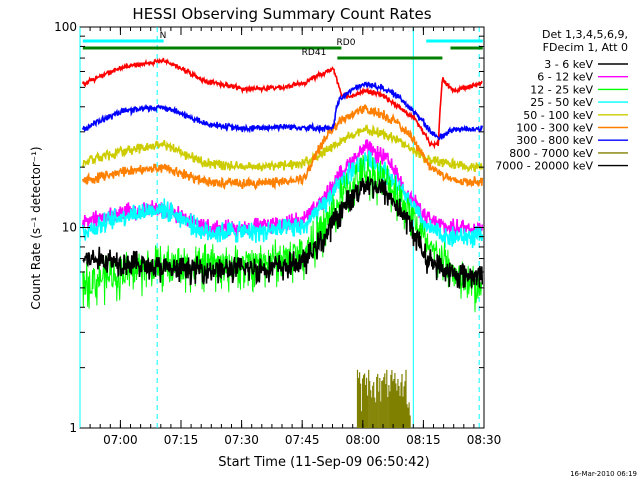  Describe the element at coordinates (163, 36) in the screenshot. I see `attenuator-label: N` at that location.